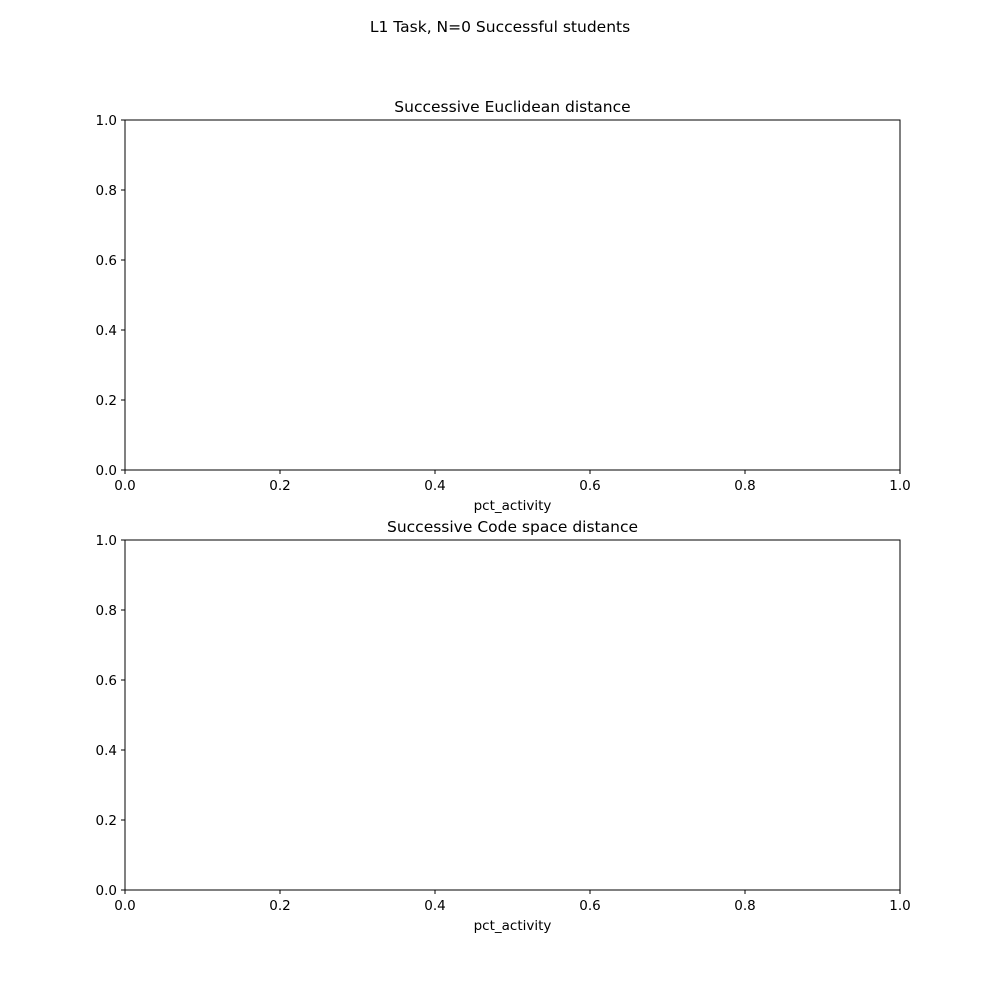 The height and width of the screenshot is (1000, 1000). I want to click on axes-title: Successive Code space distance, so click(512, 527).